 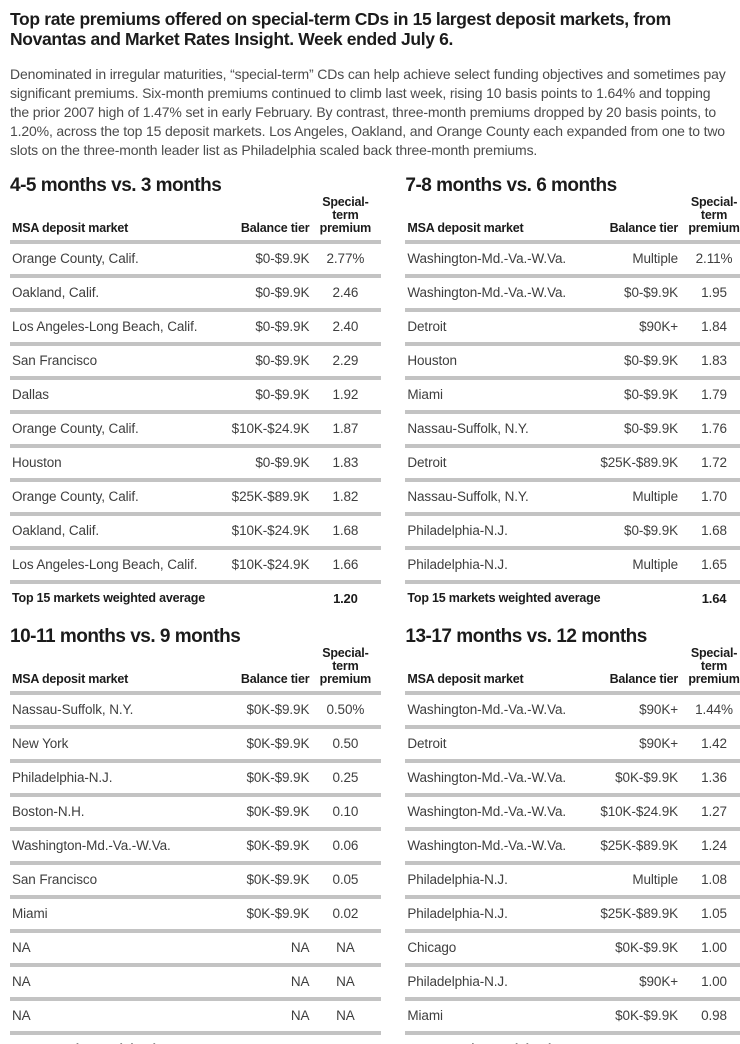 What do you see at coordinates (54, 879) in the screenshot?
I see `market-cell: San Francisco` at bounding box center [54, 879].